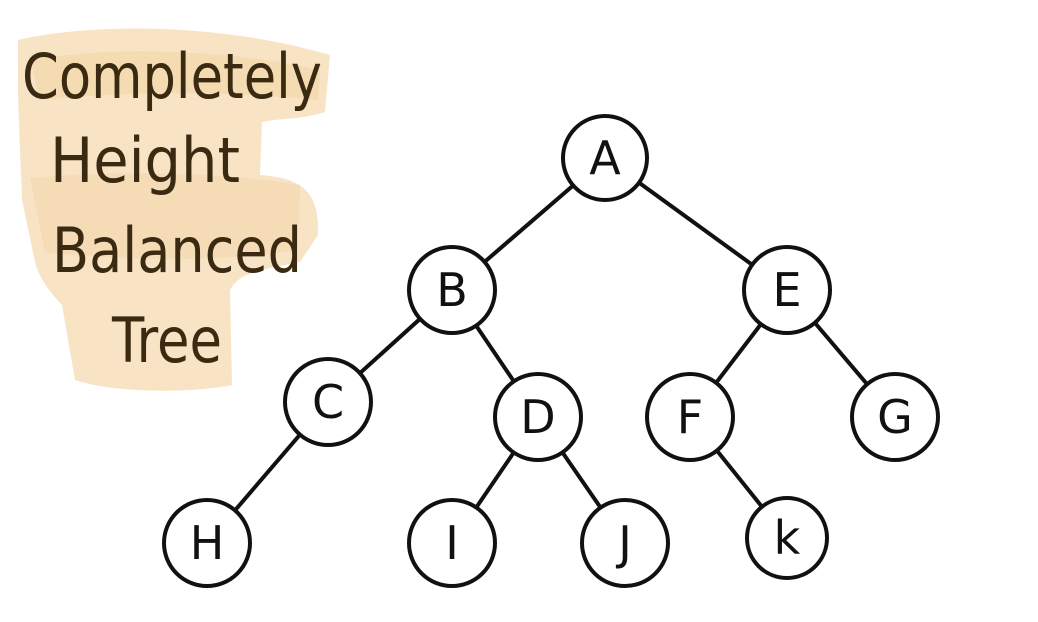  What do you see at coordinates (172, 76) in the screenshot?
I see `title-line-1: Completely` at bounding box center [172, 76].